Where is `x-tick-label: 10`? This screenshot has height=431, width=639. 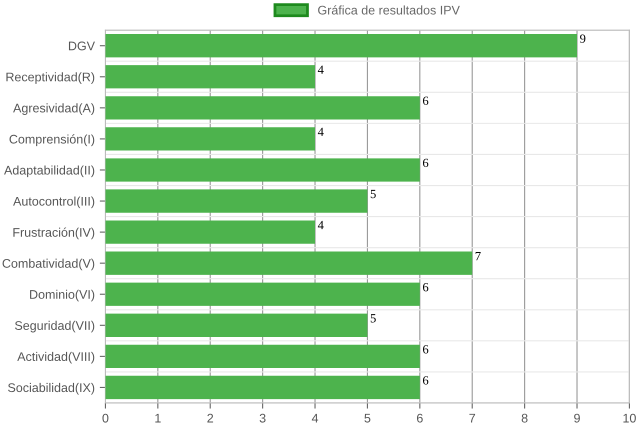
x-tick-label: 10 is located at coordinates (629, 418).